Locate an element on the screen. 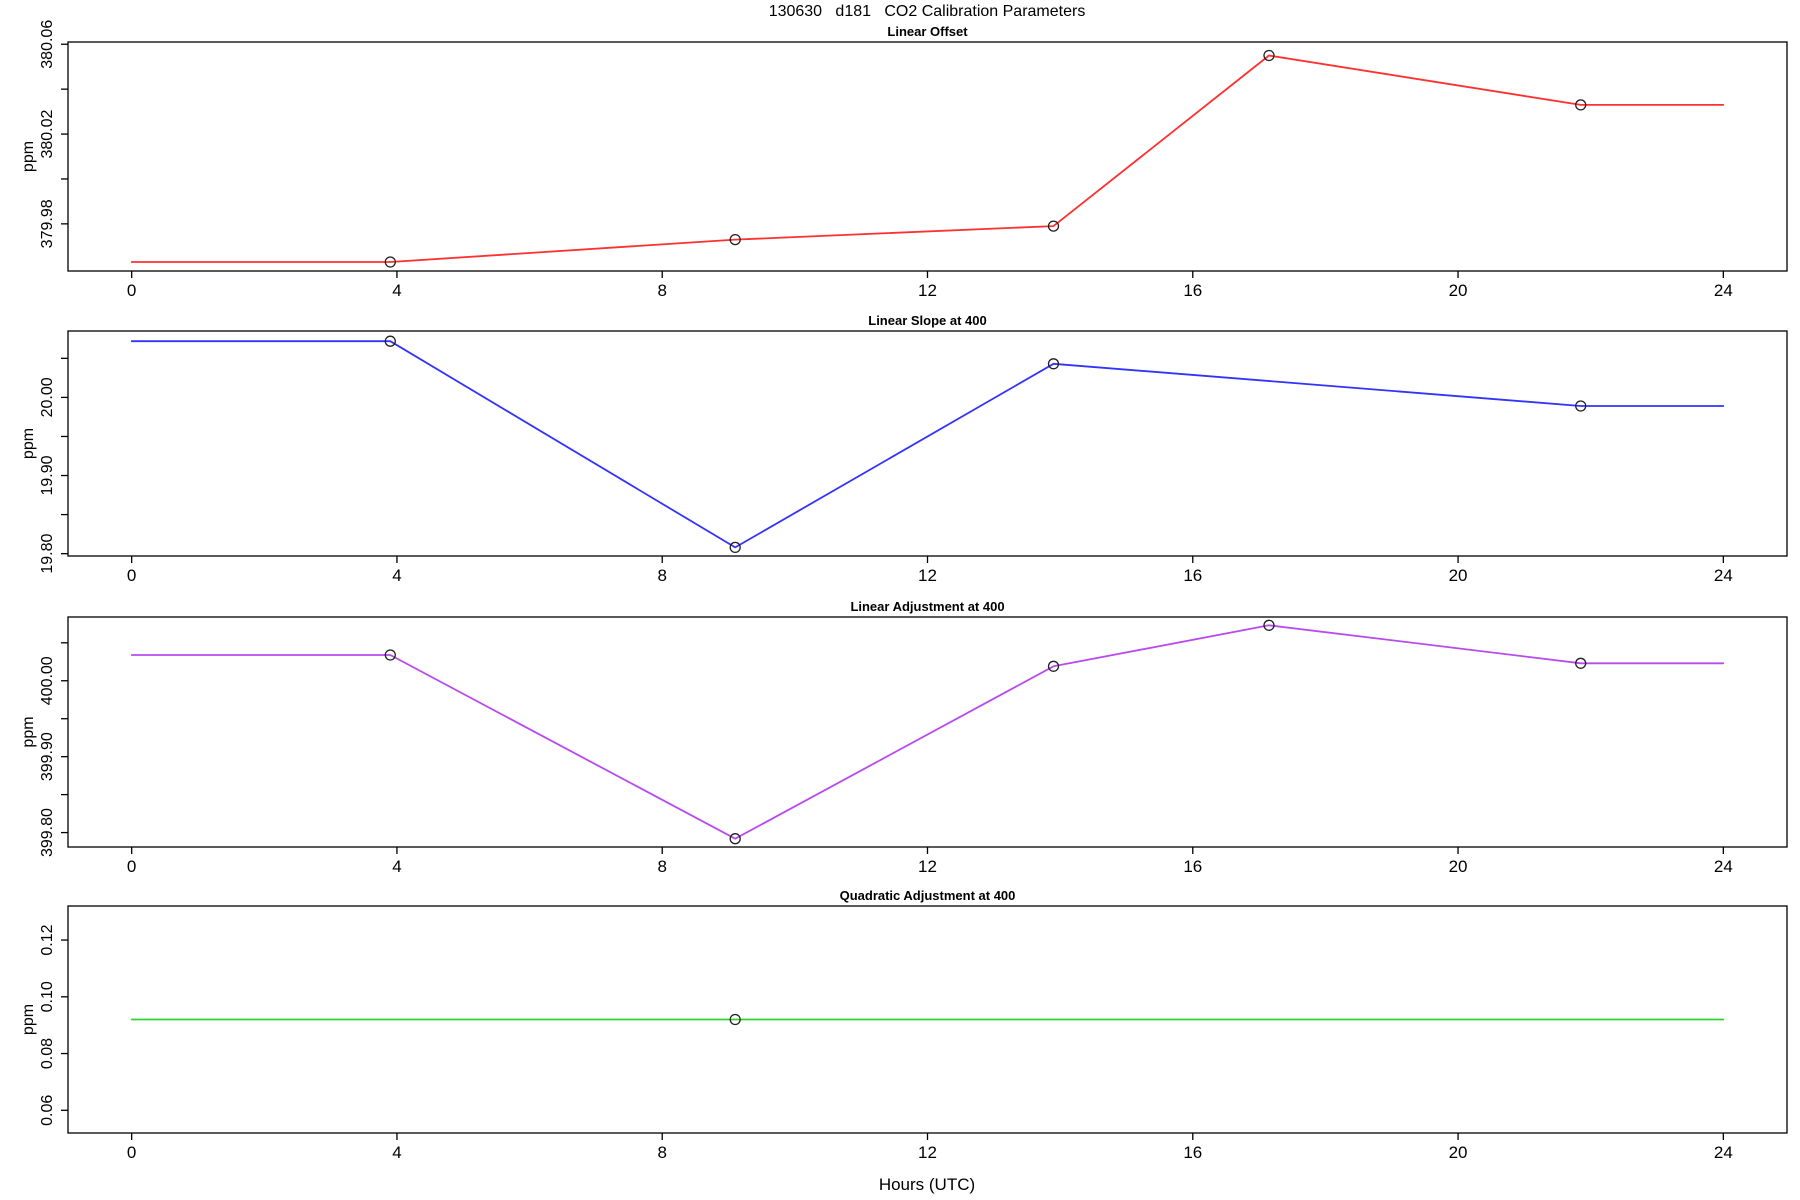 This screenshot has height=1200, width=1800. y-tick-label: 399.80 is located at coordinates (47, 832).